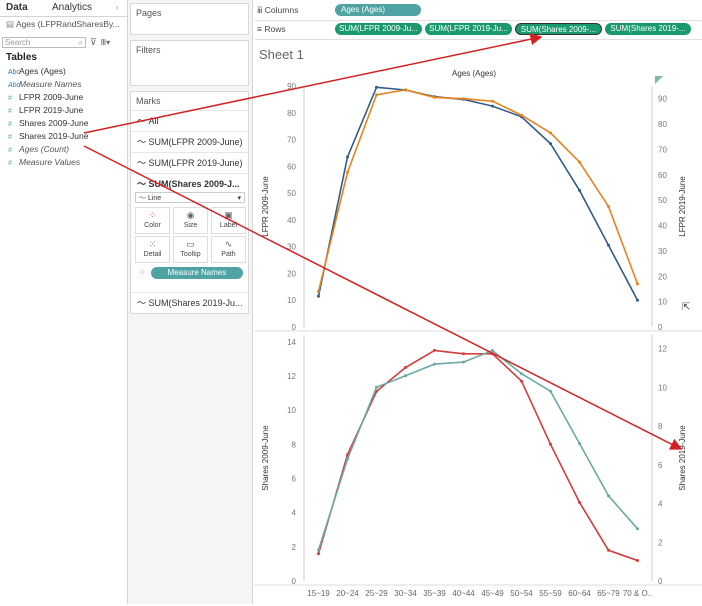  I want to click on x-tick-label: 45~49, so click(492, 593).